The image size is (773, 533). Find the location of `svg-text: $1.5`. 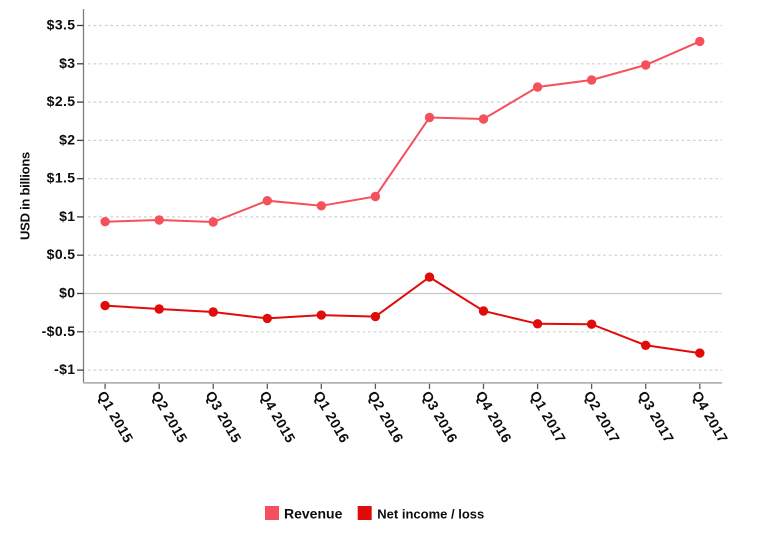

svg-text: $1.5 is located at coordinates (61, 178).